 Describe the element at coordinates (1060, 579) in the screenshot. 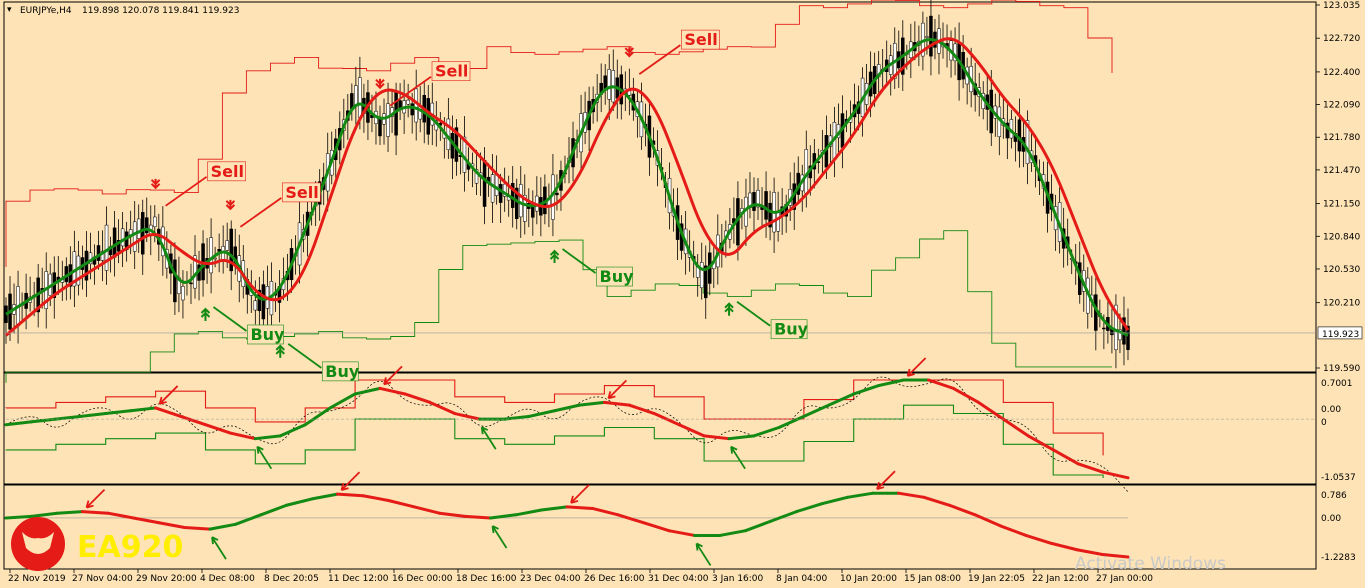

I see `x-tick-label: 22 Jan 12:00` at that location.